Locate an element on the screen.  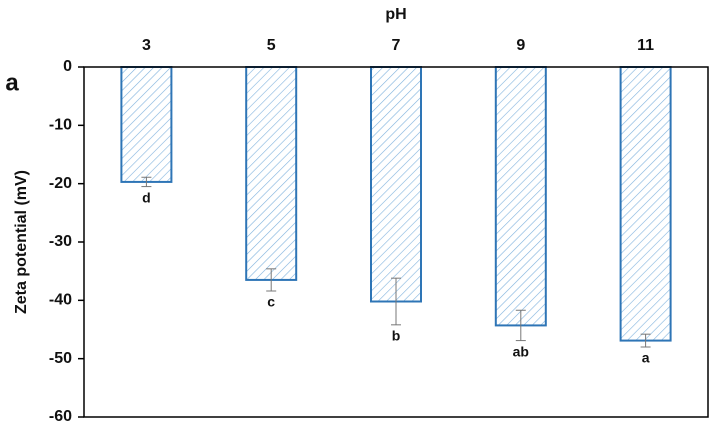
x-tick-label: 7 is located at coordinates (396, 45).